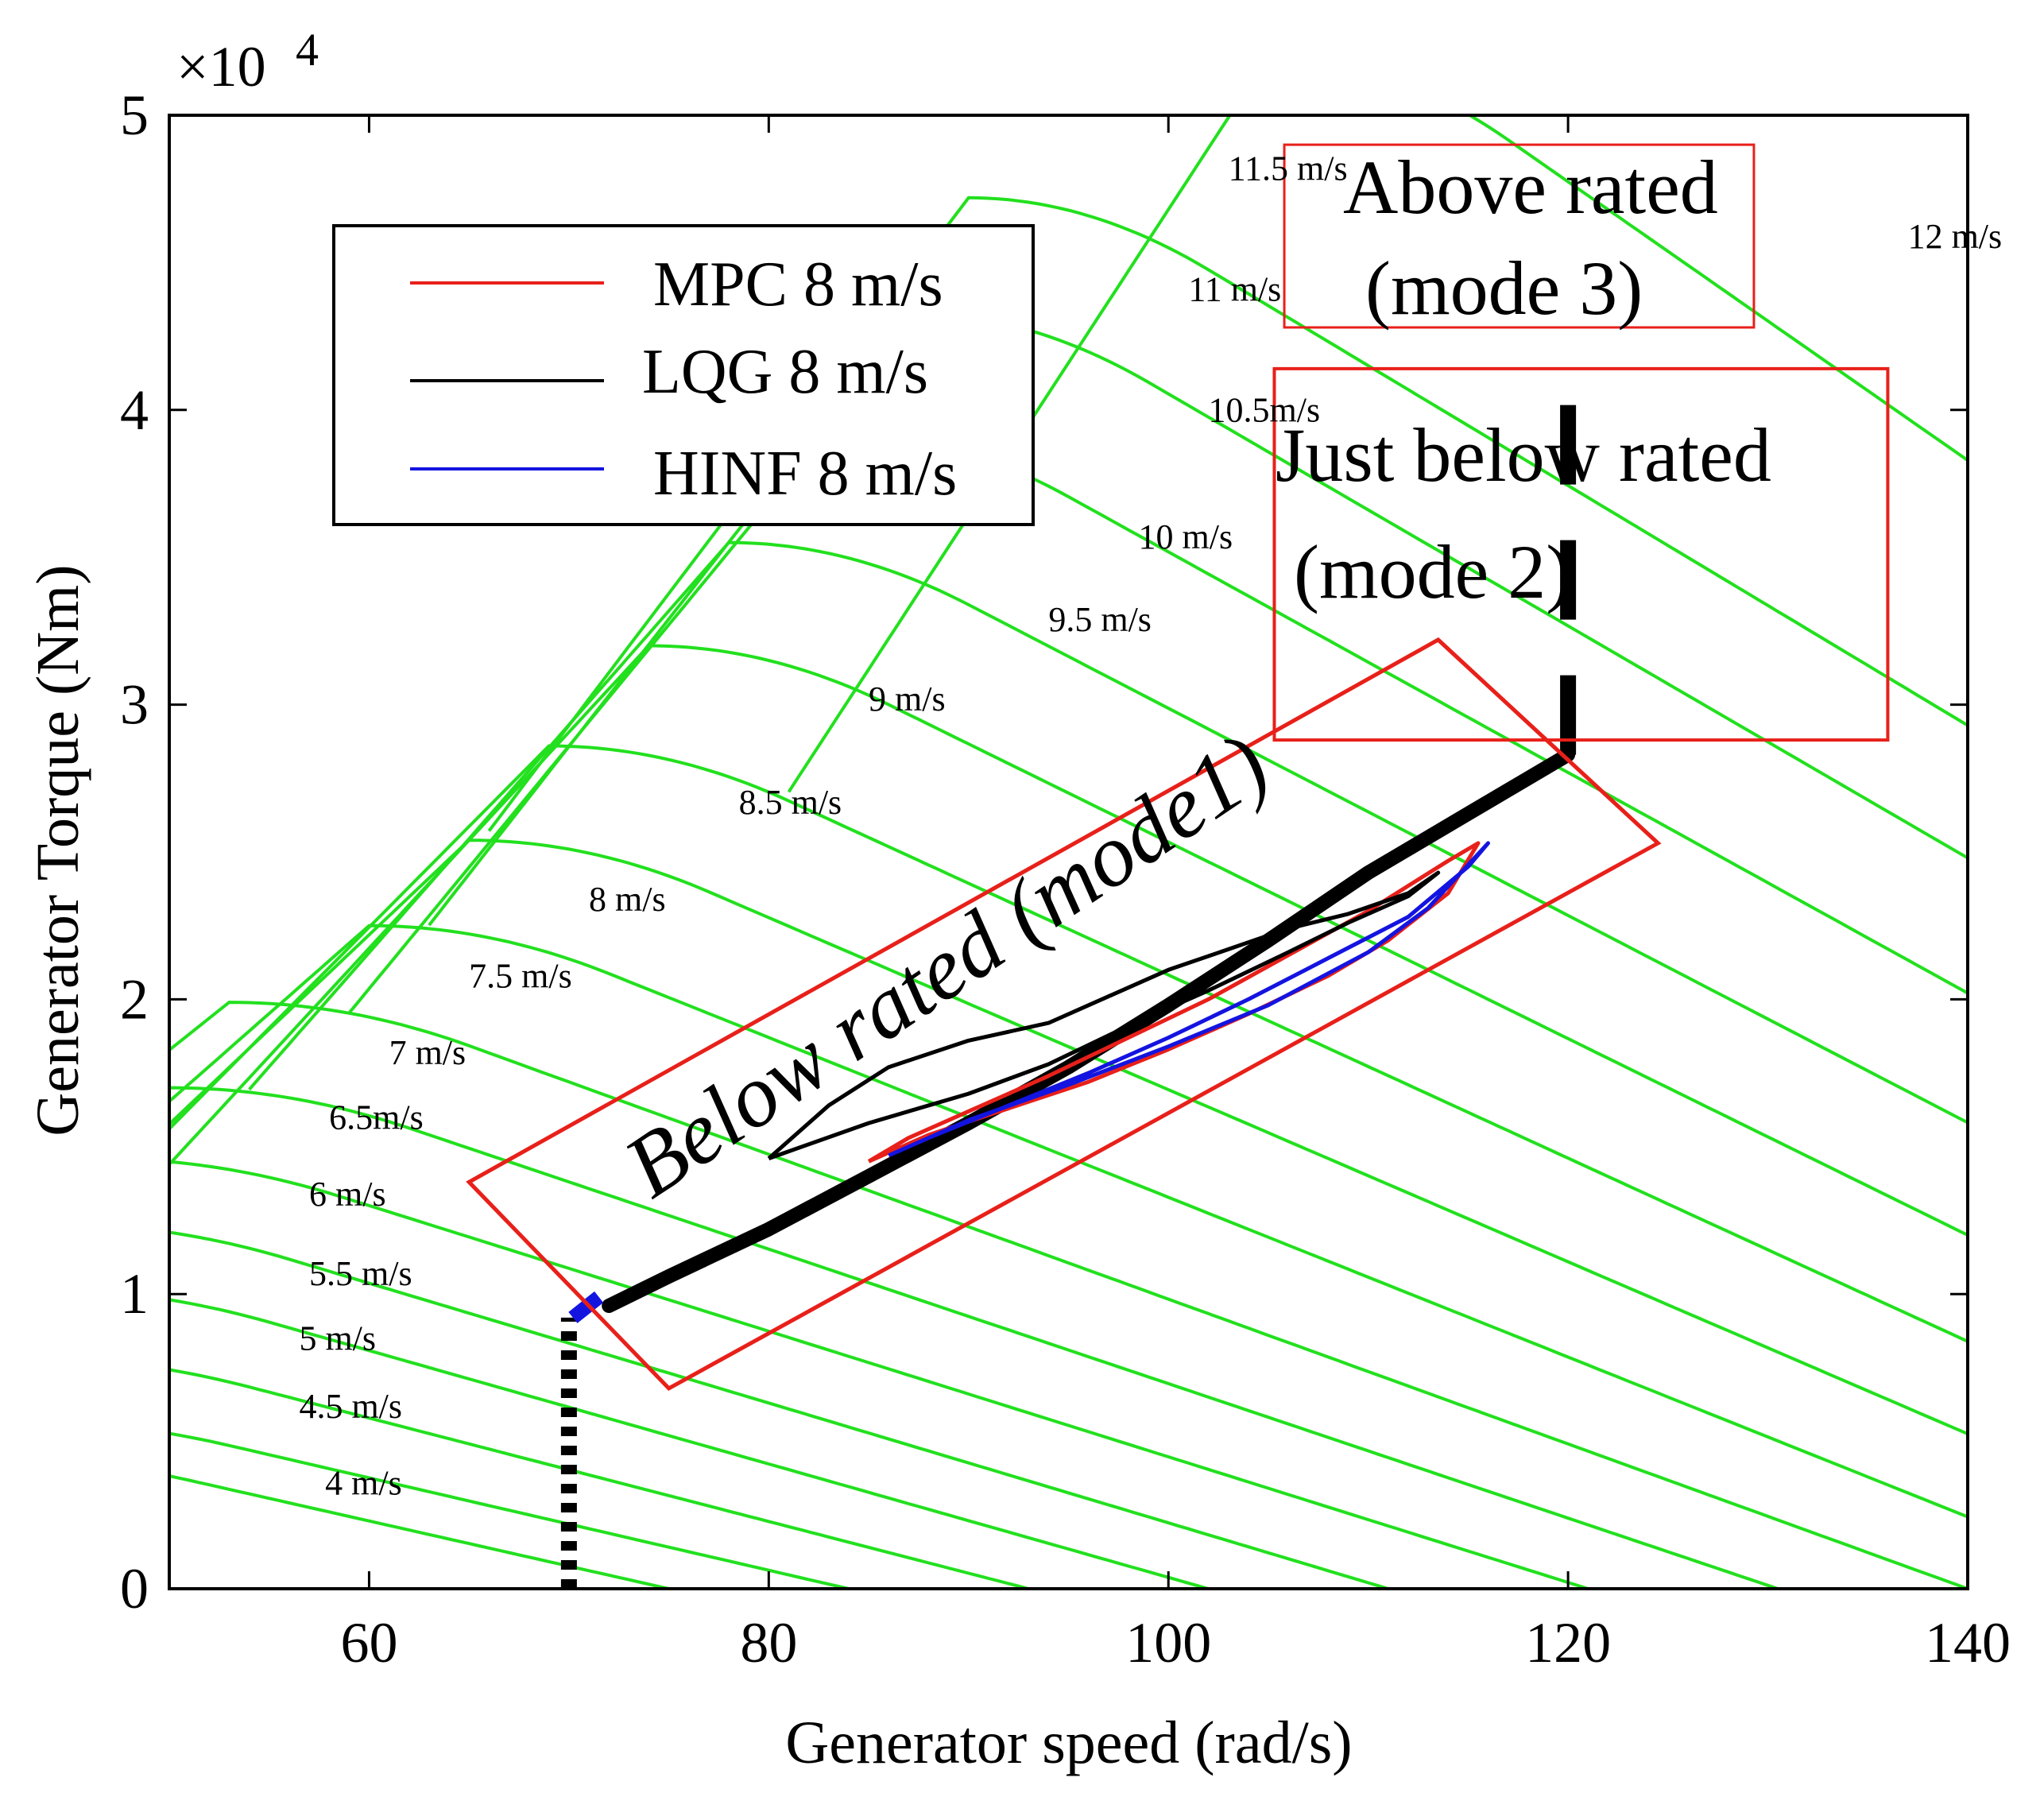 This screenshot has height=1793, width=2044. I want to click on wind-speed-label: 6.5m/s, so click(376, 1117).